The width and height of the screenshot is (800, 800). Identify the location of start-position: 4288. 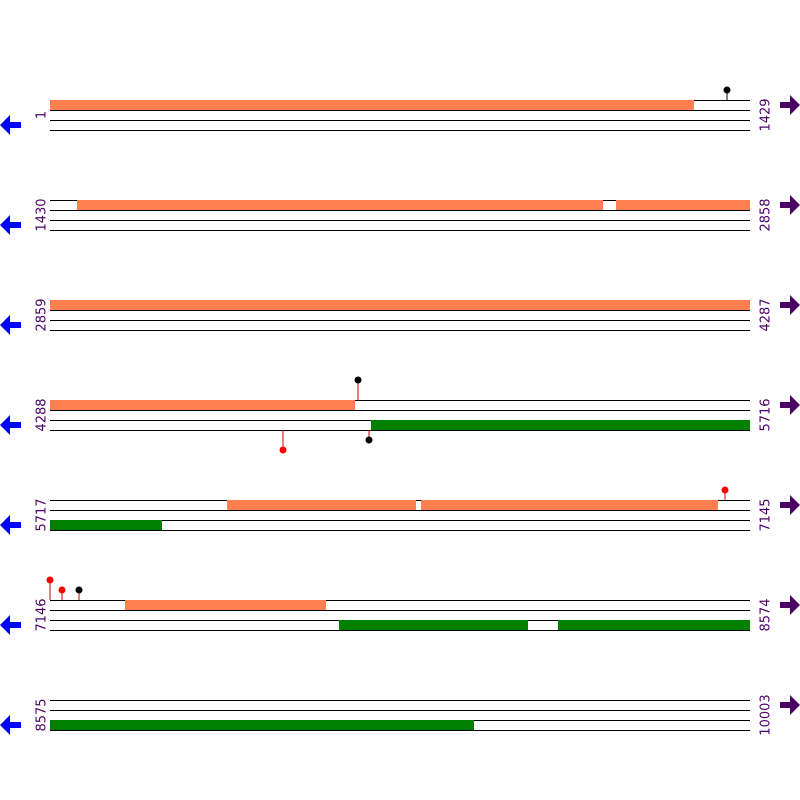
(42, 414).